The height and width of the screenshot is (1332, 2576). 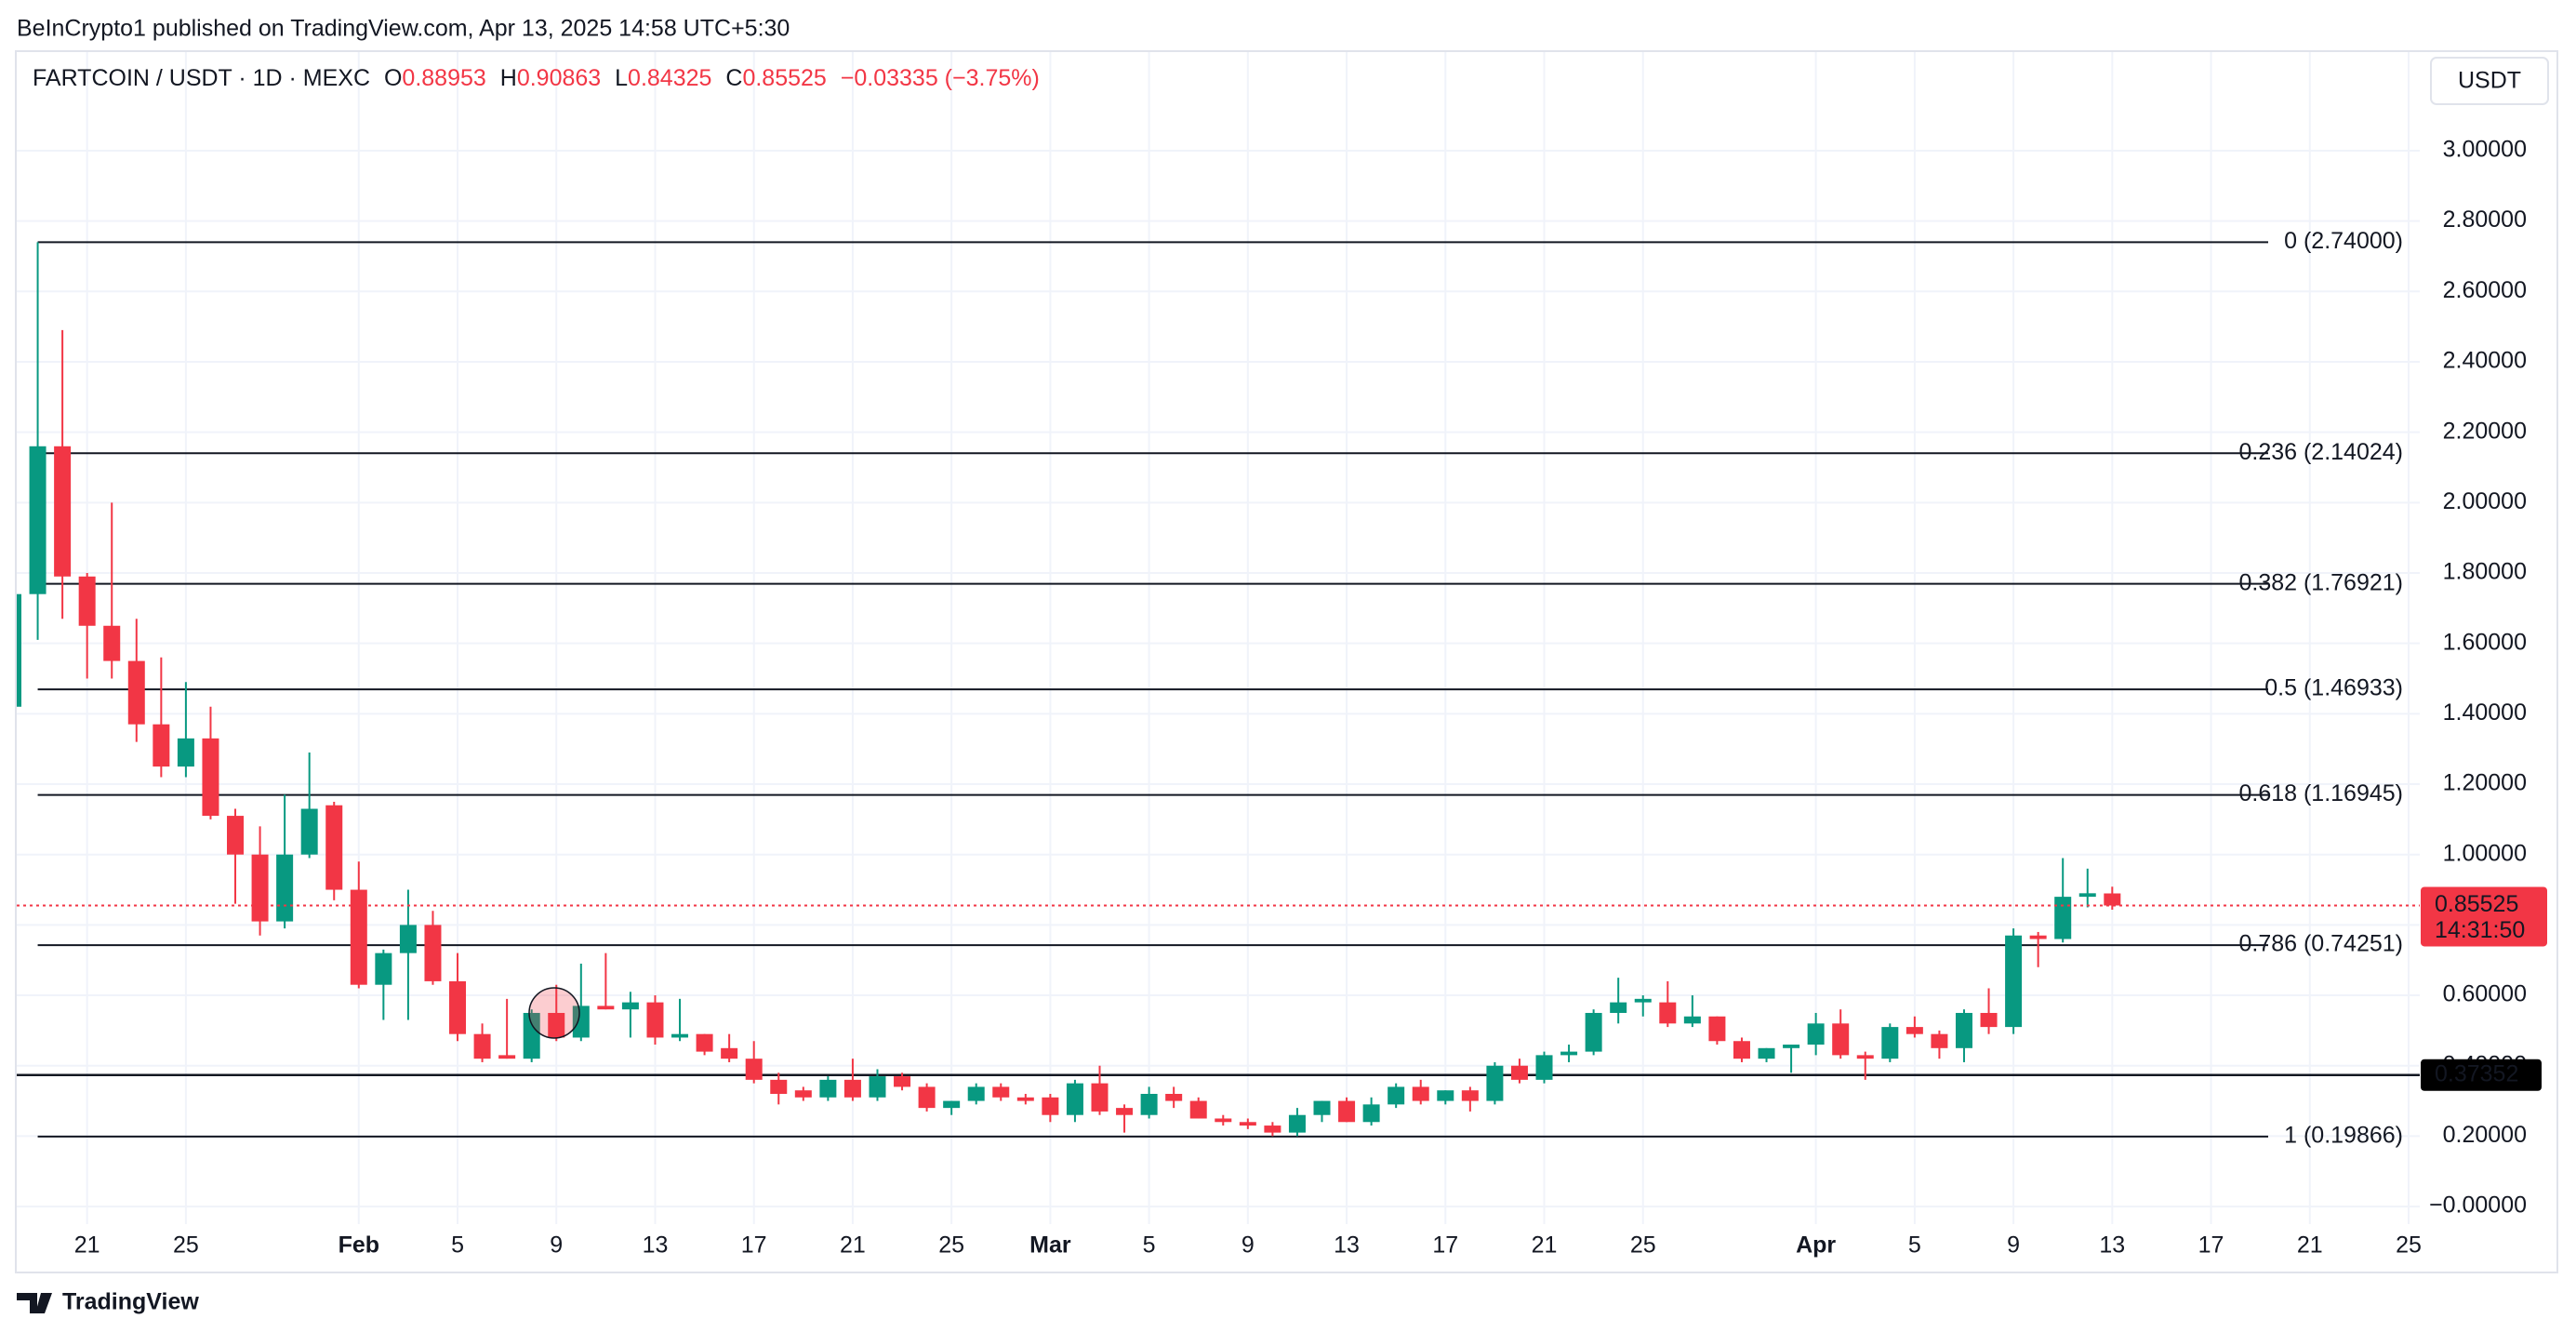 I want to click on high-value: 0.90863, so click(x=559, y=78).